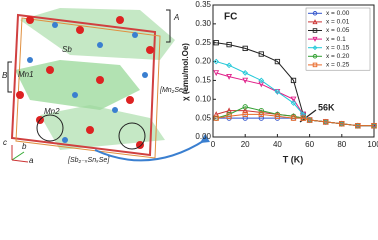 The width and height of the screenshot is (378, 240). Describe the element at coordinates (213, 144) in the screenshot. I see `x-tick-label: 0` at that location.